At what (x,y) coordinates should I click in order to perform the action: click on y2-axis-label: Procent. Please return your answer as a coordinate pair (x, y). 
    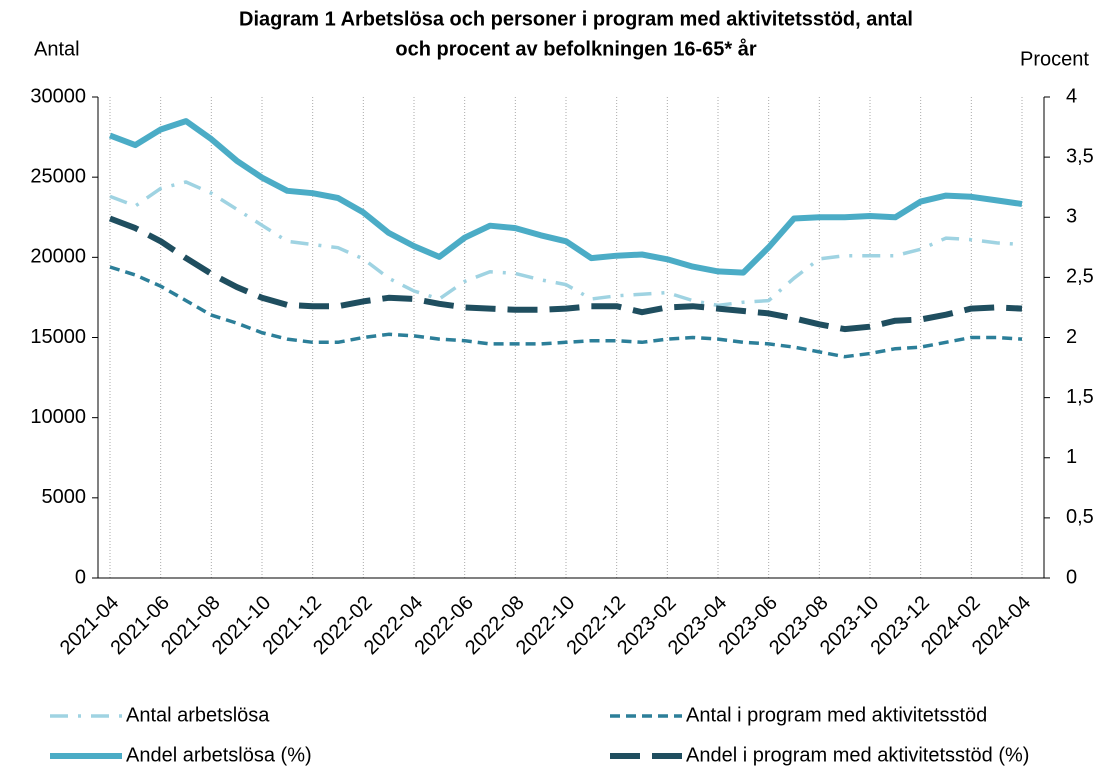
    Looking at the image, I should click on (1054, 59).